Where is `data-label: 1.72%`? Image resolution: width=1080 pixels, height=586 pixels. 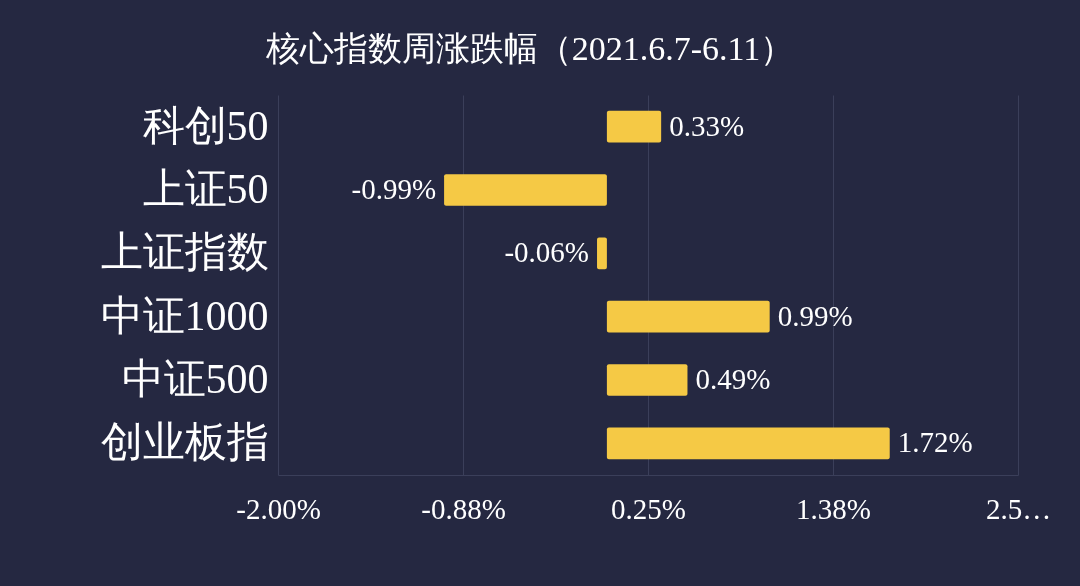
data-label: 1.72% is located at coordinates (935, 442).